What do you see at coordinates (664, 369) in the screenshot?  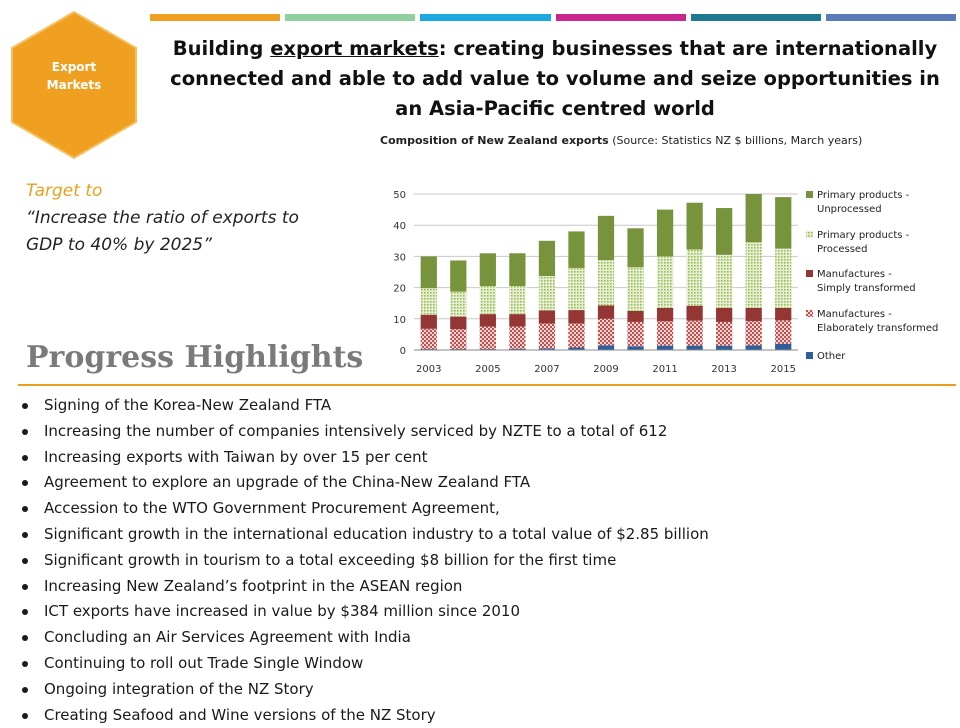 I see `x-tick-label: 2011` at bounding box center [664, 369].